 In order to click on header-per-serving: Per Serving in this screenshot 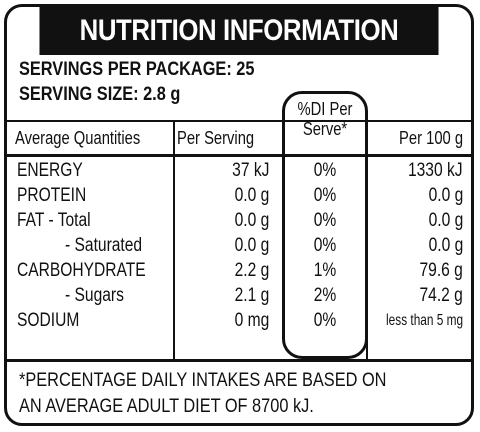, I will do `click(216, 138)`.